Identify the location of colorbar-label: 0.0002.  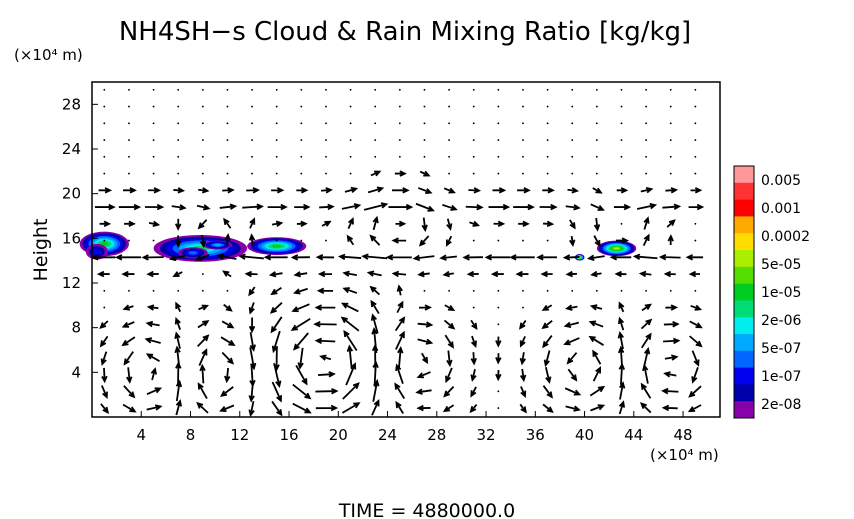
(785, 237).